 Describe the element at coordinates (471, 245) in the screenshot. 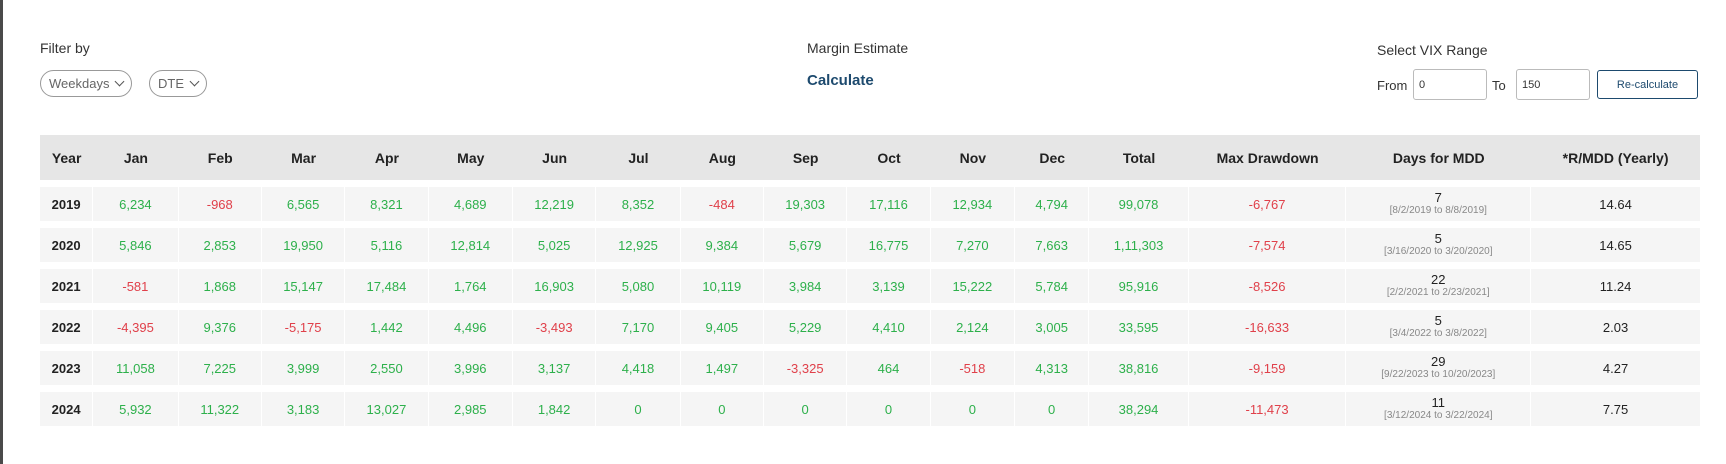

I see `month-pnl-cell: 12,814` at that location.